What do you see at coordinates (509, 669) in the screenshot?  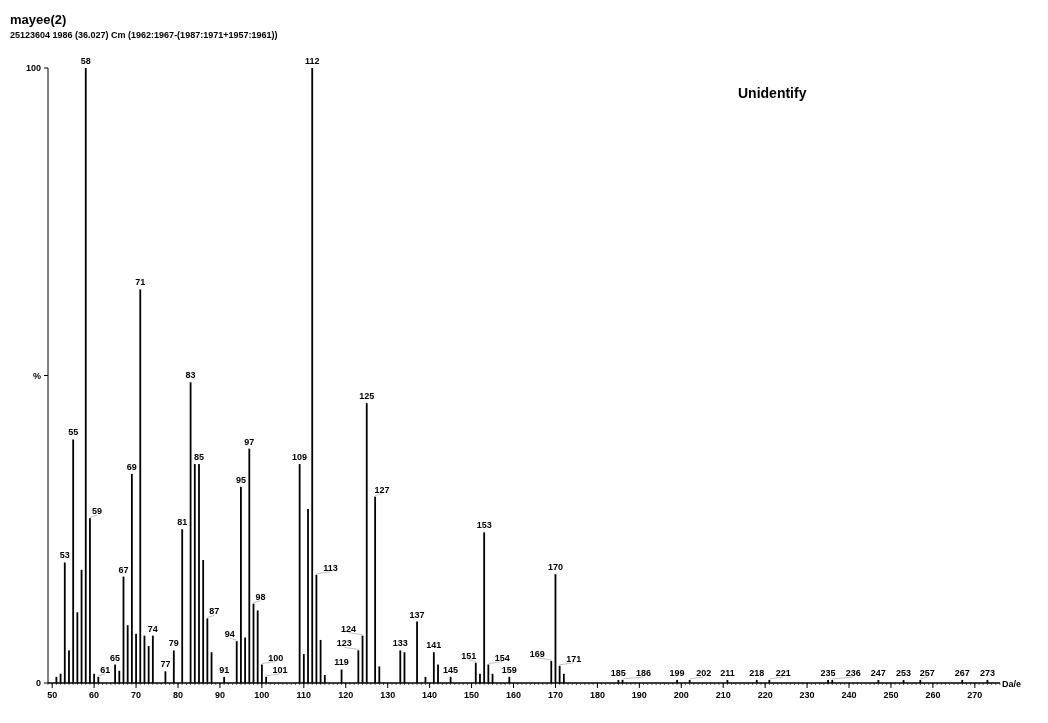 I see `annotation: 159` at bounding box center [509, 669].